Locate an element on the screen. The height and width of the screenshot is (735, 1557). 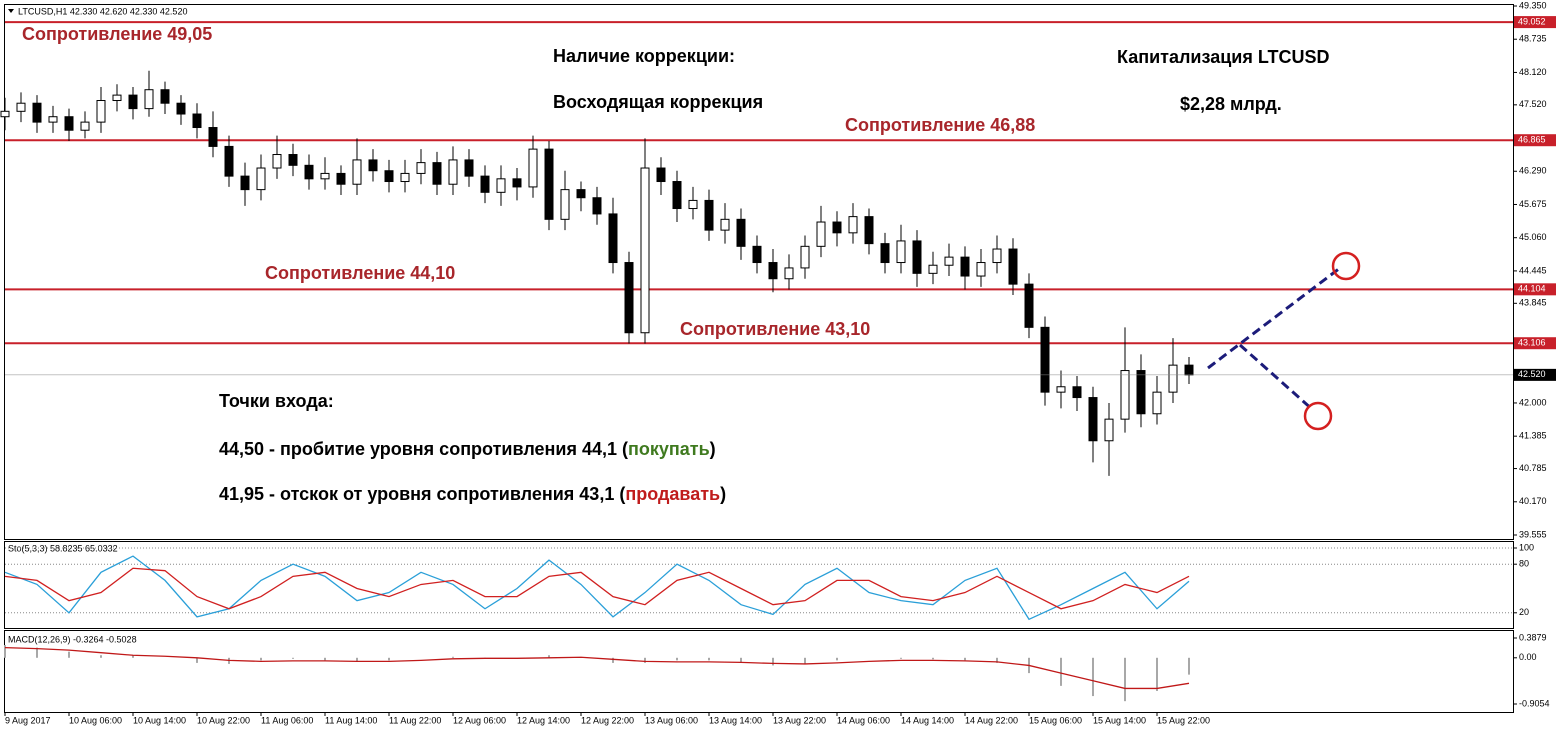
y-tick-label: 40.170 is located at coordinates (1533, 501).